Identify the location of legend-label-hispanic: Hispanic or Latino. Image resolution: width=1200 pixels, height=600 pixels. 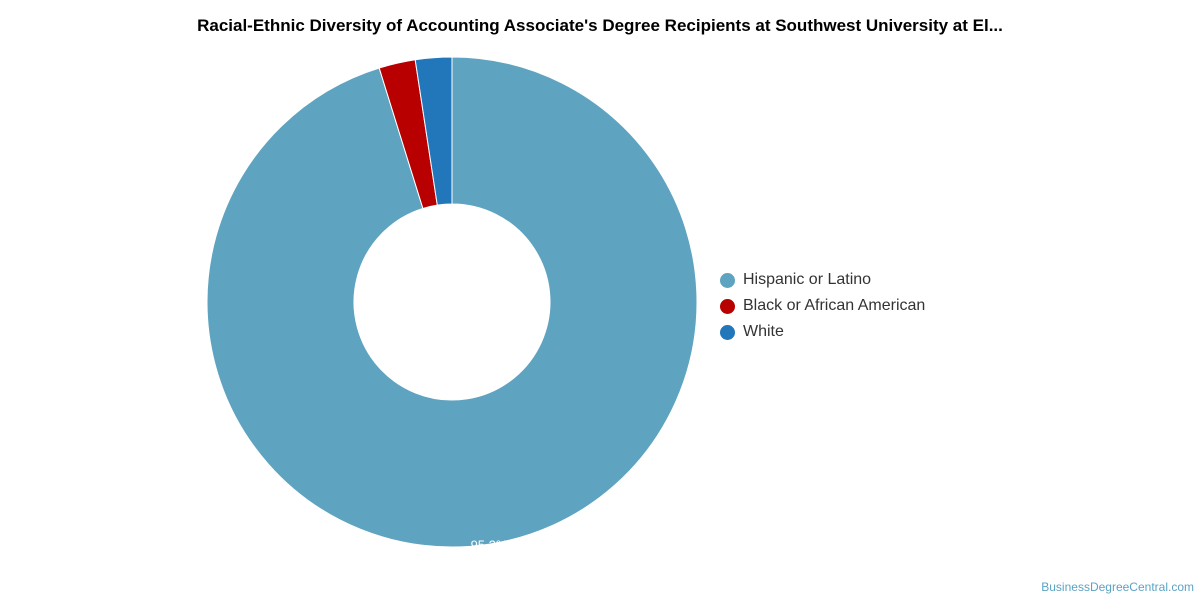
(807, 279).